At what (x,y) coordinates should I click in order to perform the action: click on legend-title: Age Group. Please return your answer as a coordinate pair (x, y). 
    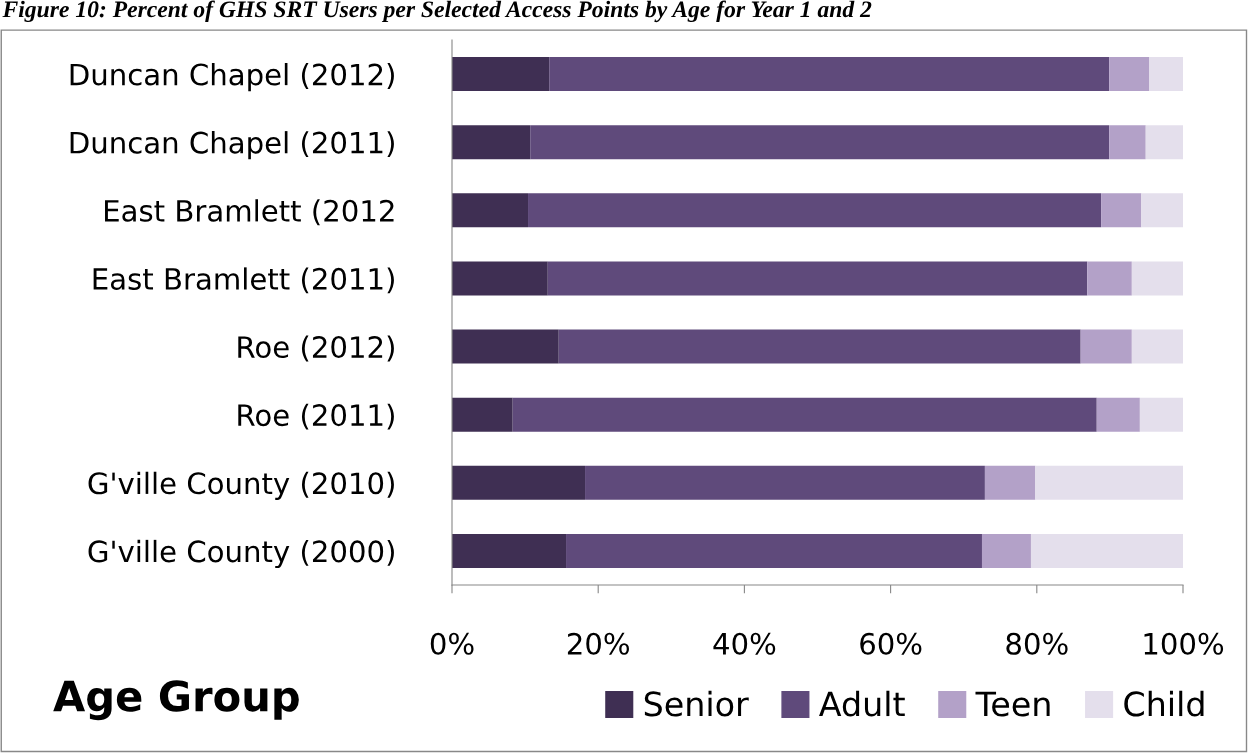
    Looking at the image, I should click on (176, 700).